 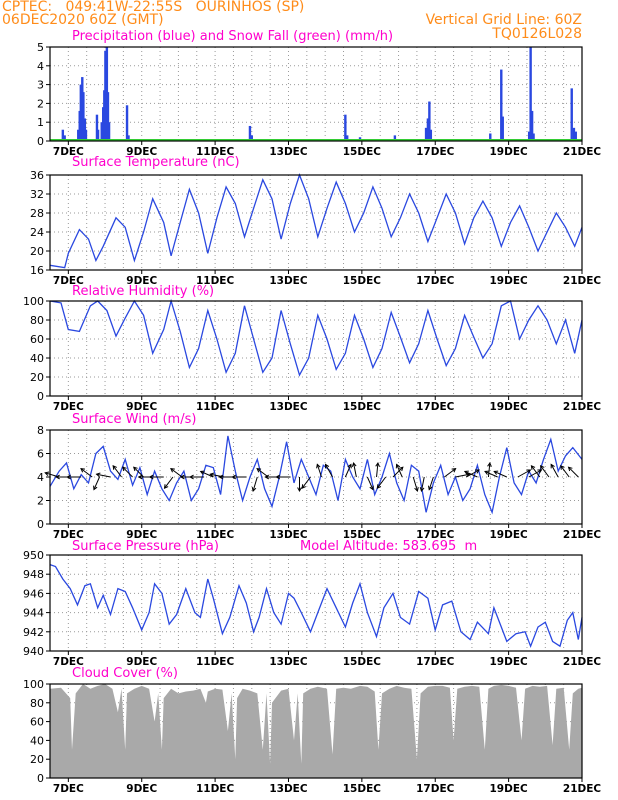 I want to click on x-tick-label: 15DEC, so click(x=362, y=789).